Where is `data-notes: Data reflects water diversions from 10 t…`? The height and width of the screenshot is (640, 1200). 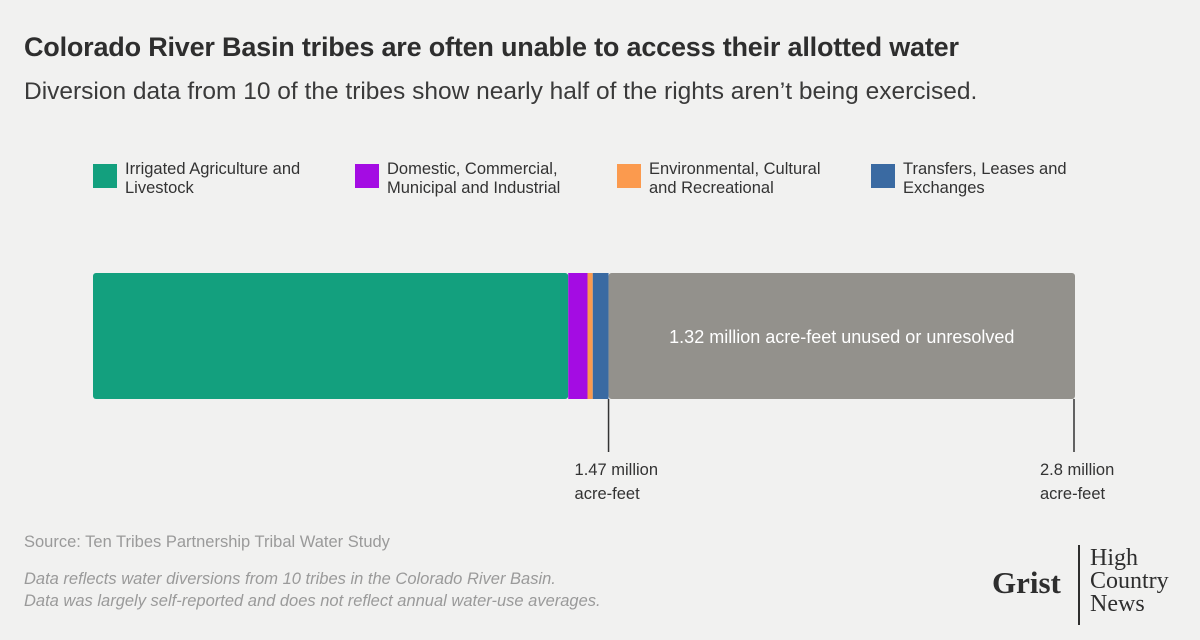 data-notes: Data reflects water diversions from 10 t… is located at coordinates (312, 590).